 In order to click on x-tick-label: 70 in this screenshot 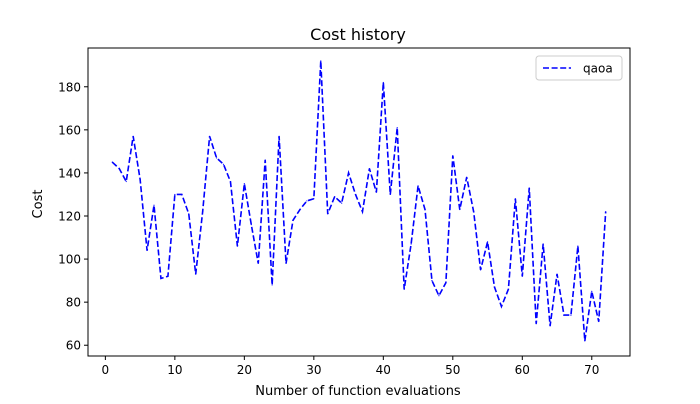, I will do `click(591, 370)`.